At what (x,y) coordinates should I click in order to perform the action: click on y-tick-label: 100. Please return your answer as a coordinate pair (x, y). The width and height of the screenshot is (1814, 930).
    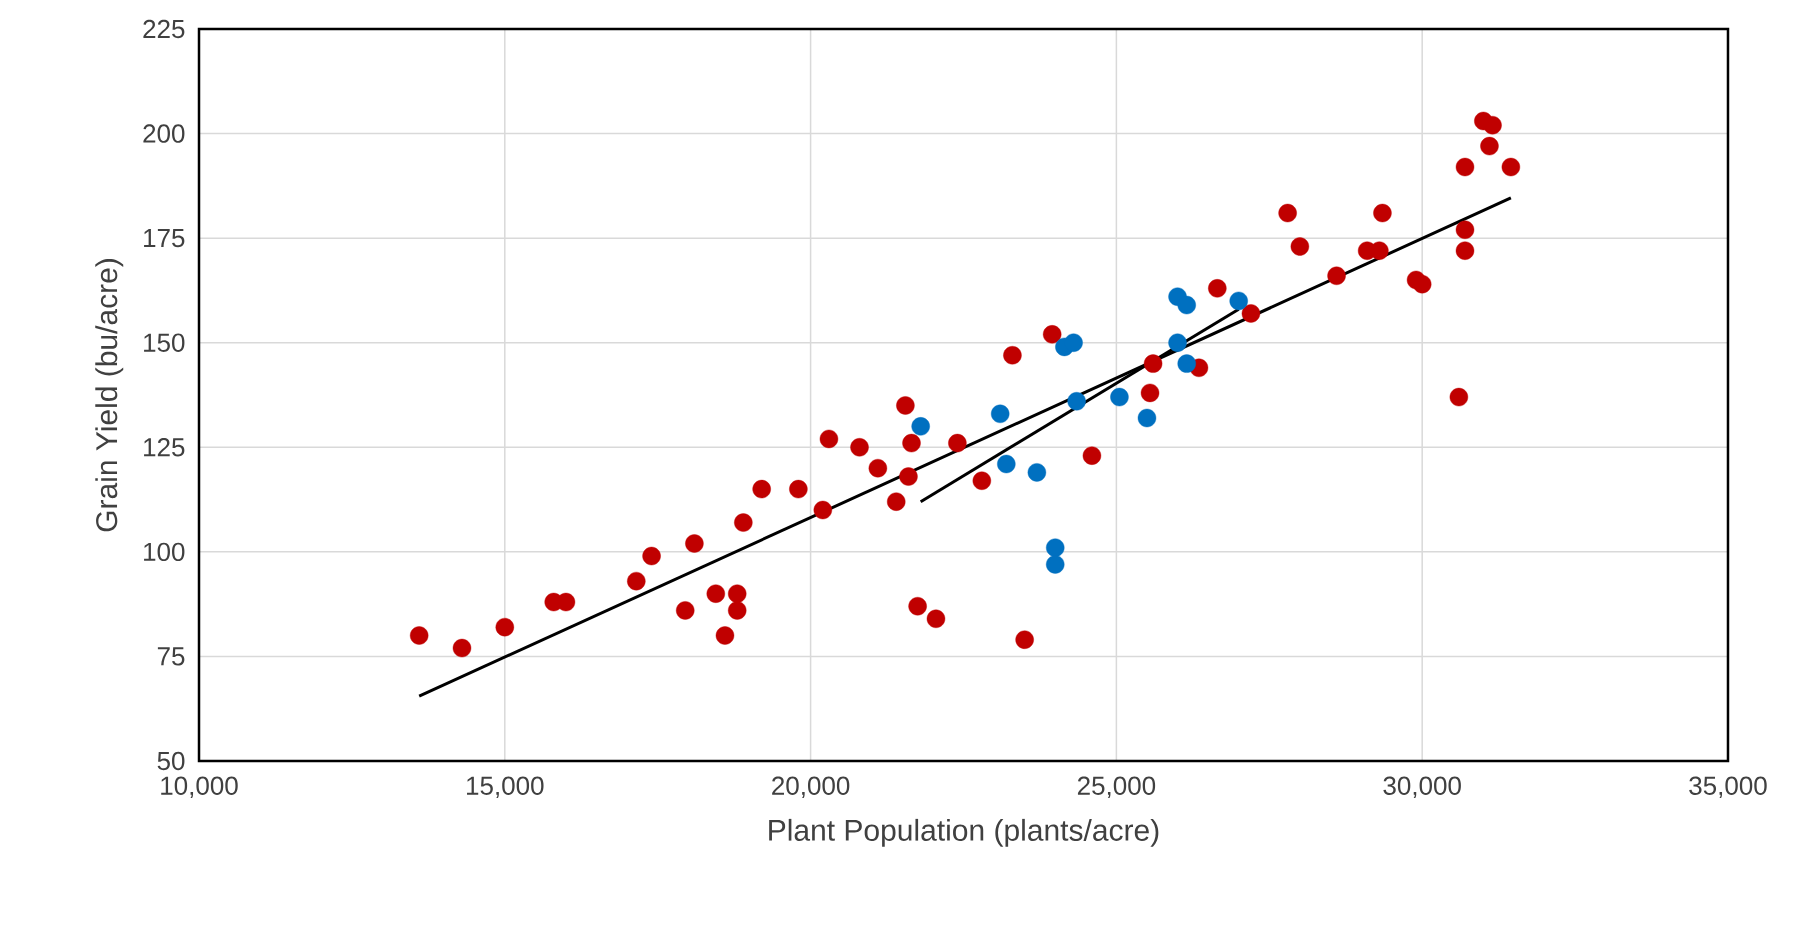
    Looking at the image, I should click on (164, 552).